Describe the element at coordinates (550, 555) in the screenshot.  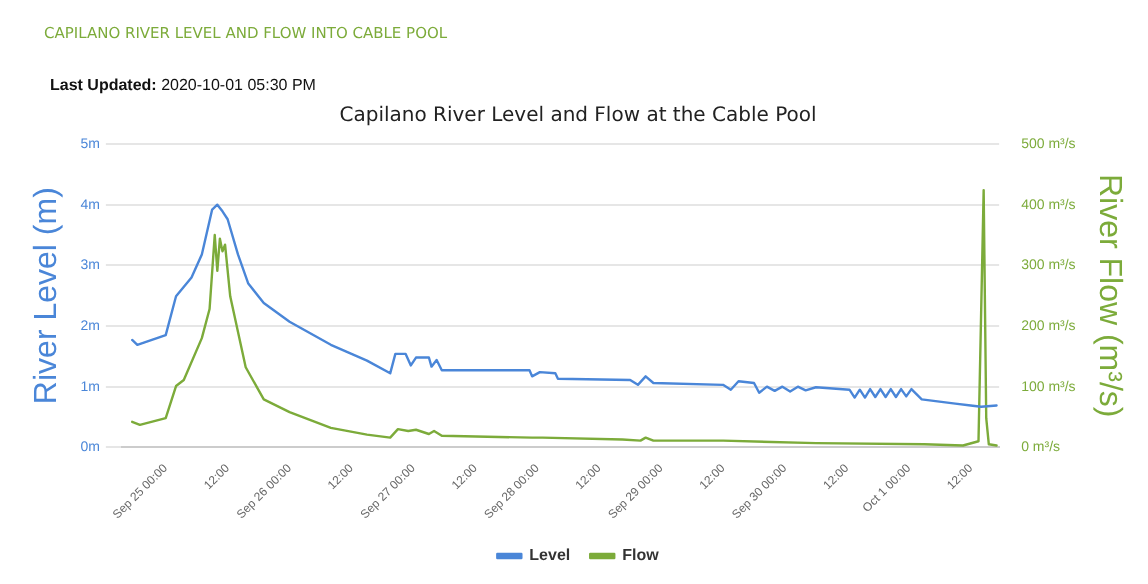
I see `legend-label: Level` at that location.